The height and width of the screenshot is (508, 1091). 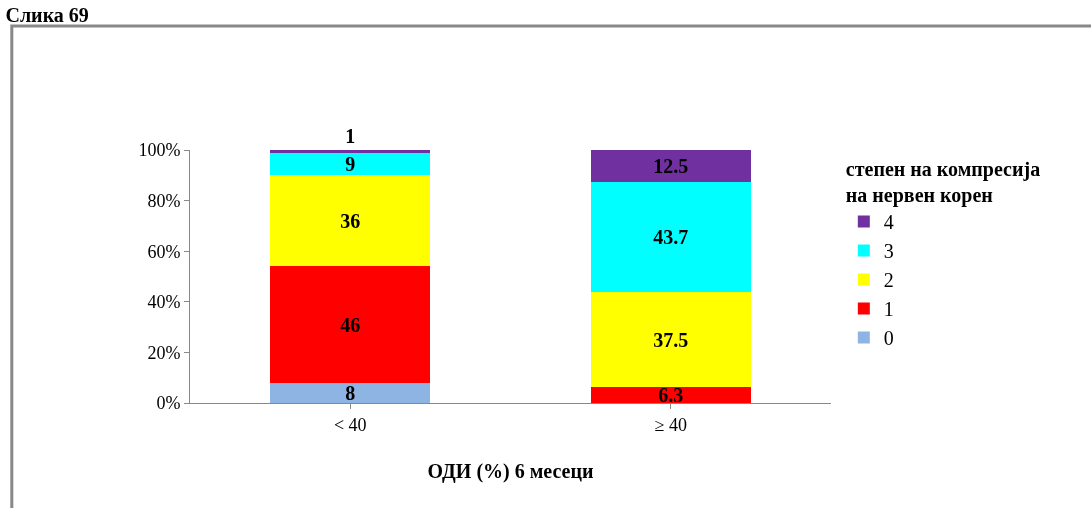 What do you see at coordinates (164, 352) in the screenshot?
I see `y-tick-label: 20%` at bounding box center [164, 352].